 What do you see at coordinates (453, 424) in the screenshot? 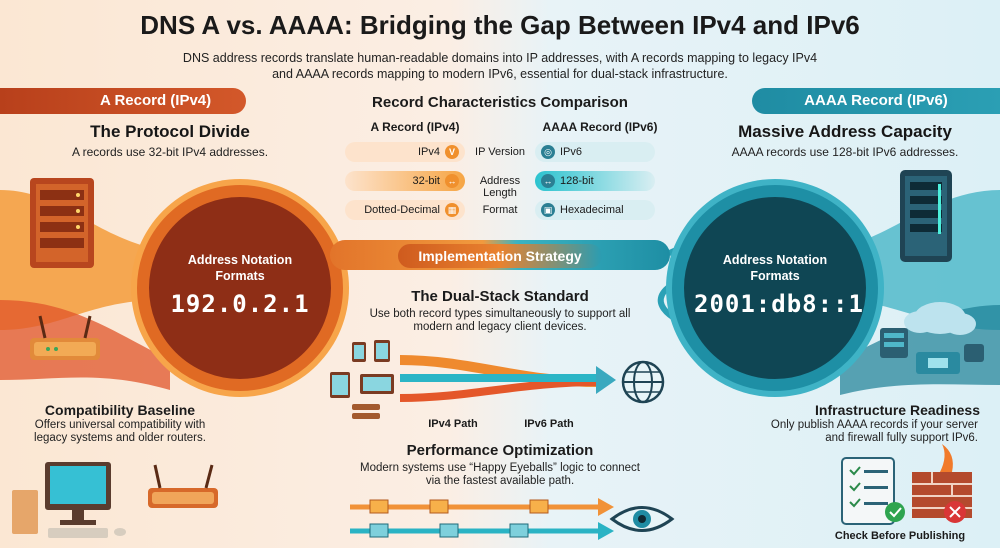
I see `ipv4-path-label: IPv4 Path` at bounding box center [453, 424].